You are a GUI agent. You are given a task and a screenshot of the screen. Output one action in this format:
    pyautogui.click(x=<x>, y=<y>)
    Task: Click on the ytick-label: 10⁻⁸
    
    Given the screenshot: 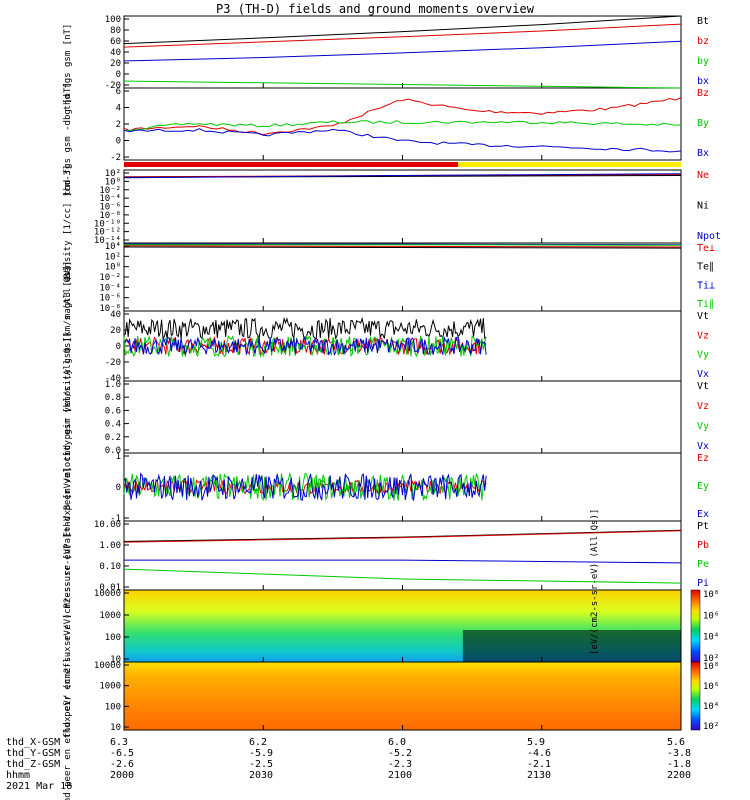 What is the action you would take?
    pyautogui.click(x=110, y=216)
    